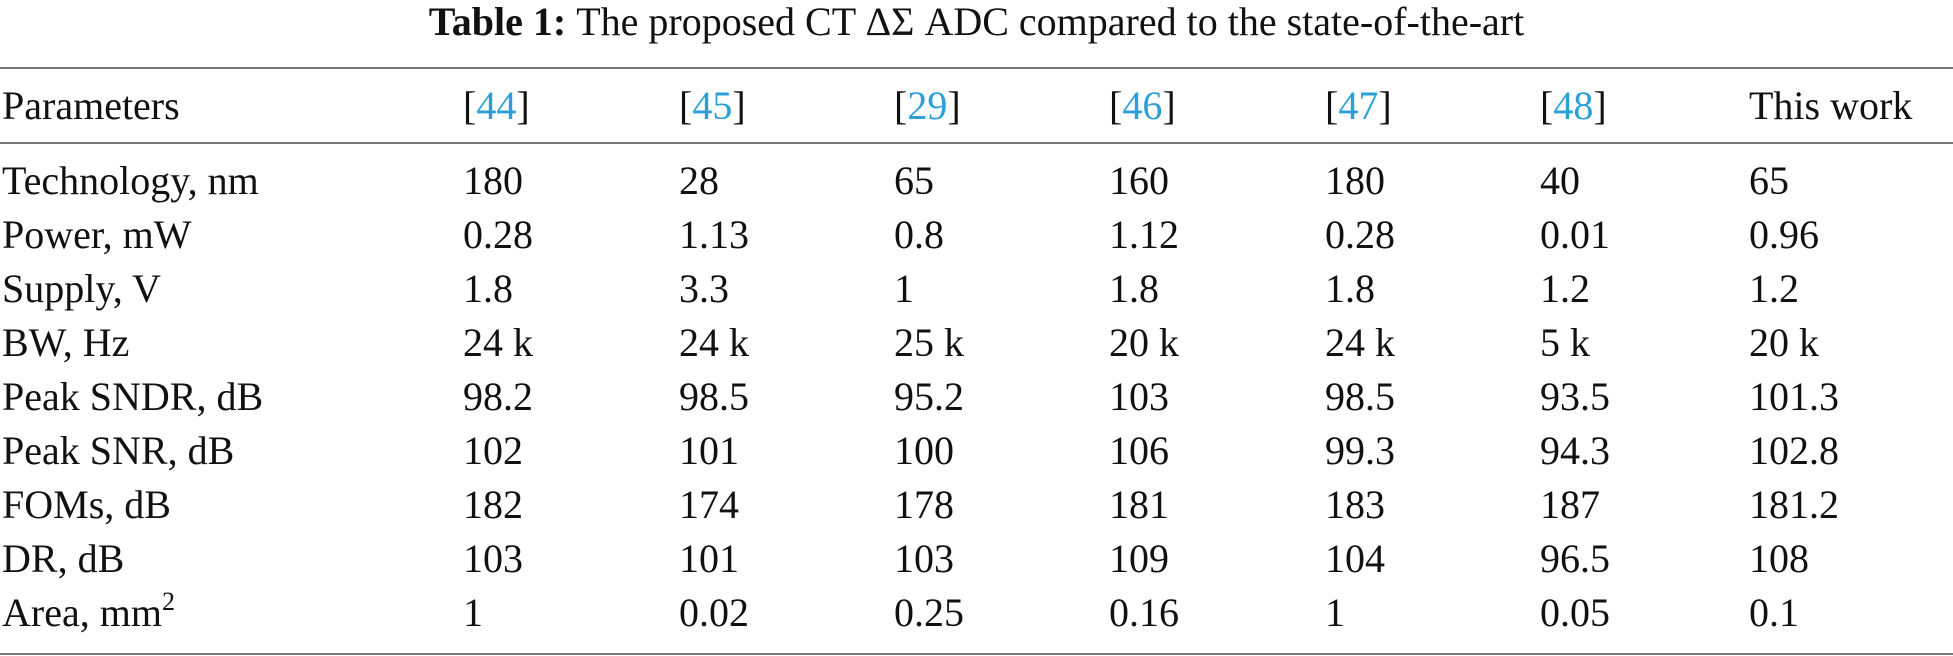  What do you see at coordinates (81, 288) in the screenshot?
I see `row-label: Supply, V` at bounding box center [81, 288].